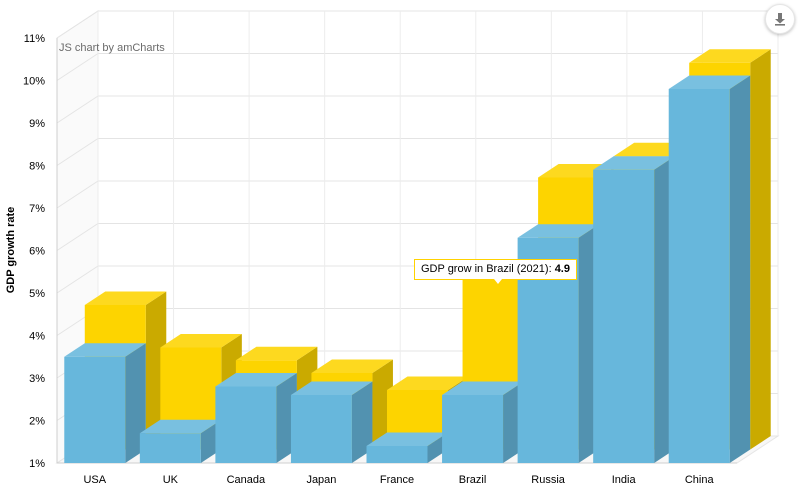  What do you see at coordinates (730, 56) in the screenshot?
I see `bar-china-2021-top` at bounding box center [730, 56].